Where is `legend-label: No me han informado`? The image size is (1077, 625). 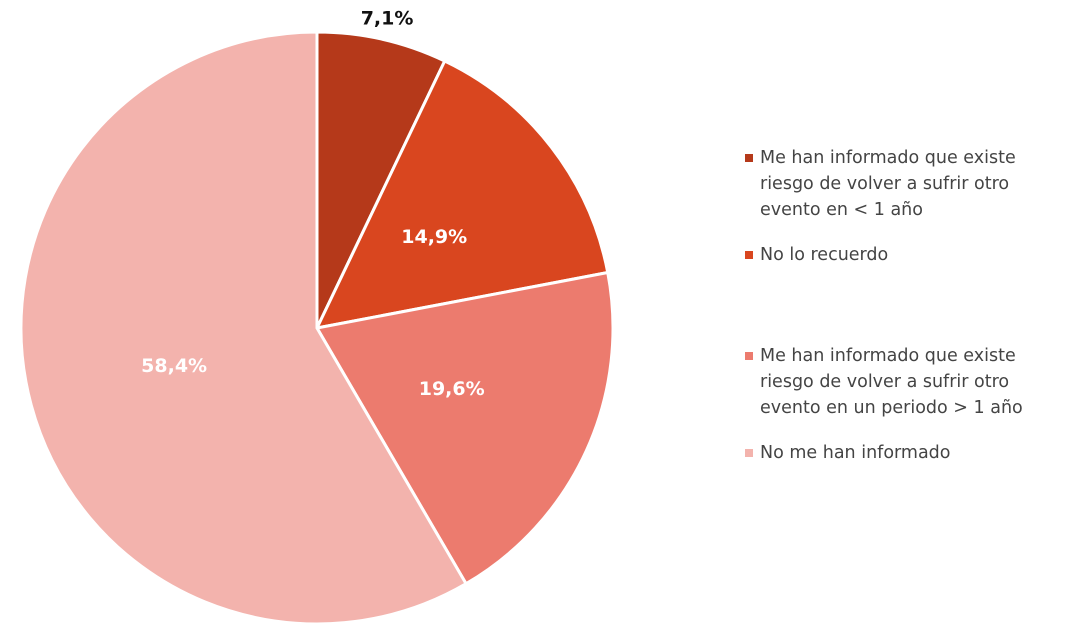
legend-label: No me han informado is located at coordinates (855, 453).